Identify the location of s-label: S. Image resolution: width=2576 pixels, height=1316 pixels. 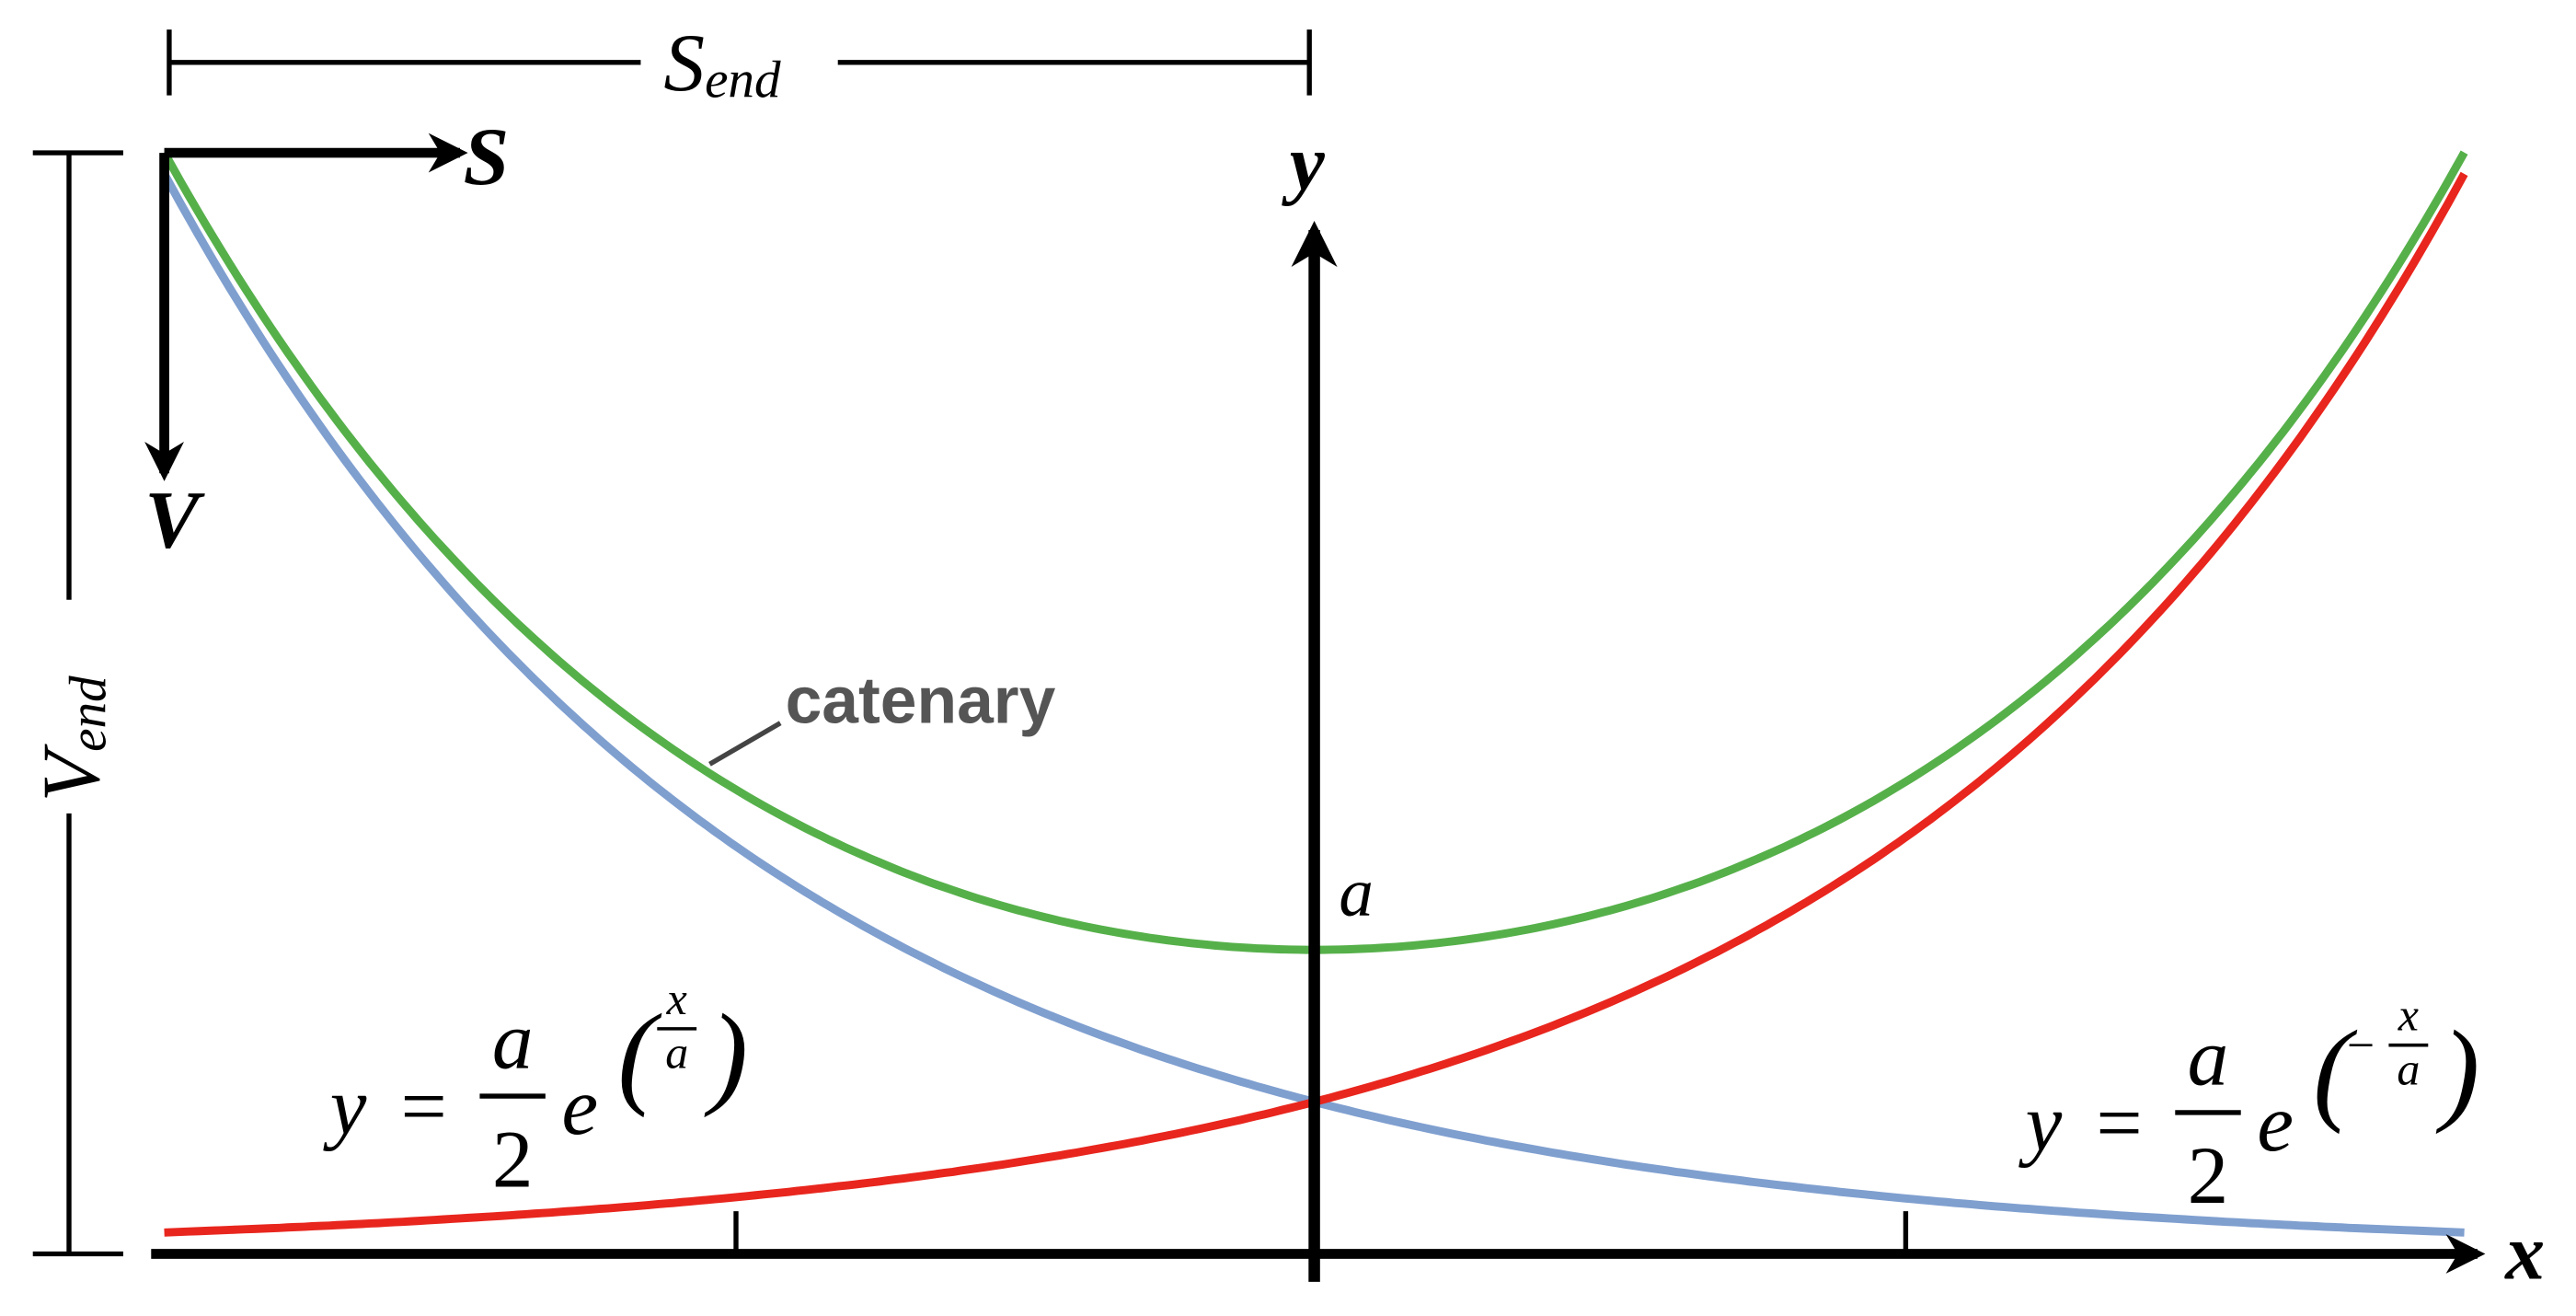
(487, 156).